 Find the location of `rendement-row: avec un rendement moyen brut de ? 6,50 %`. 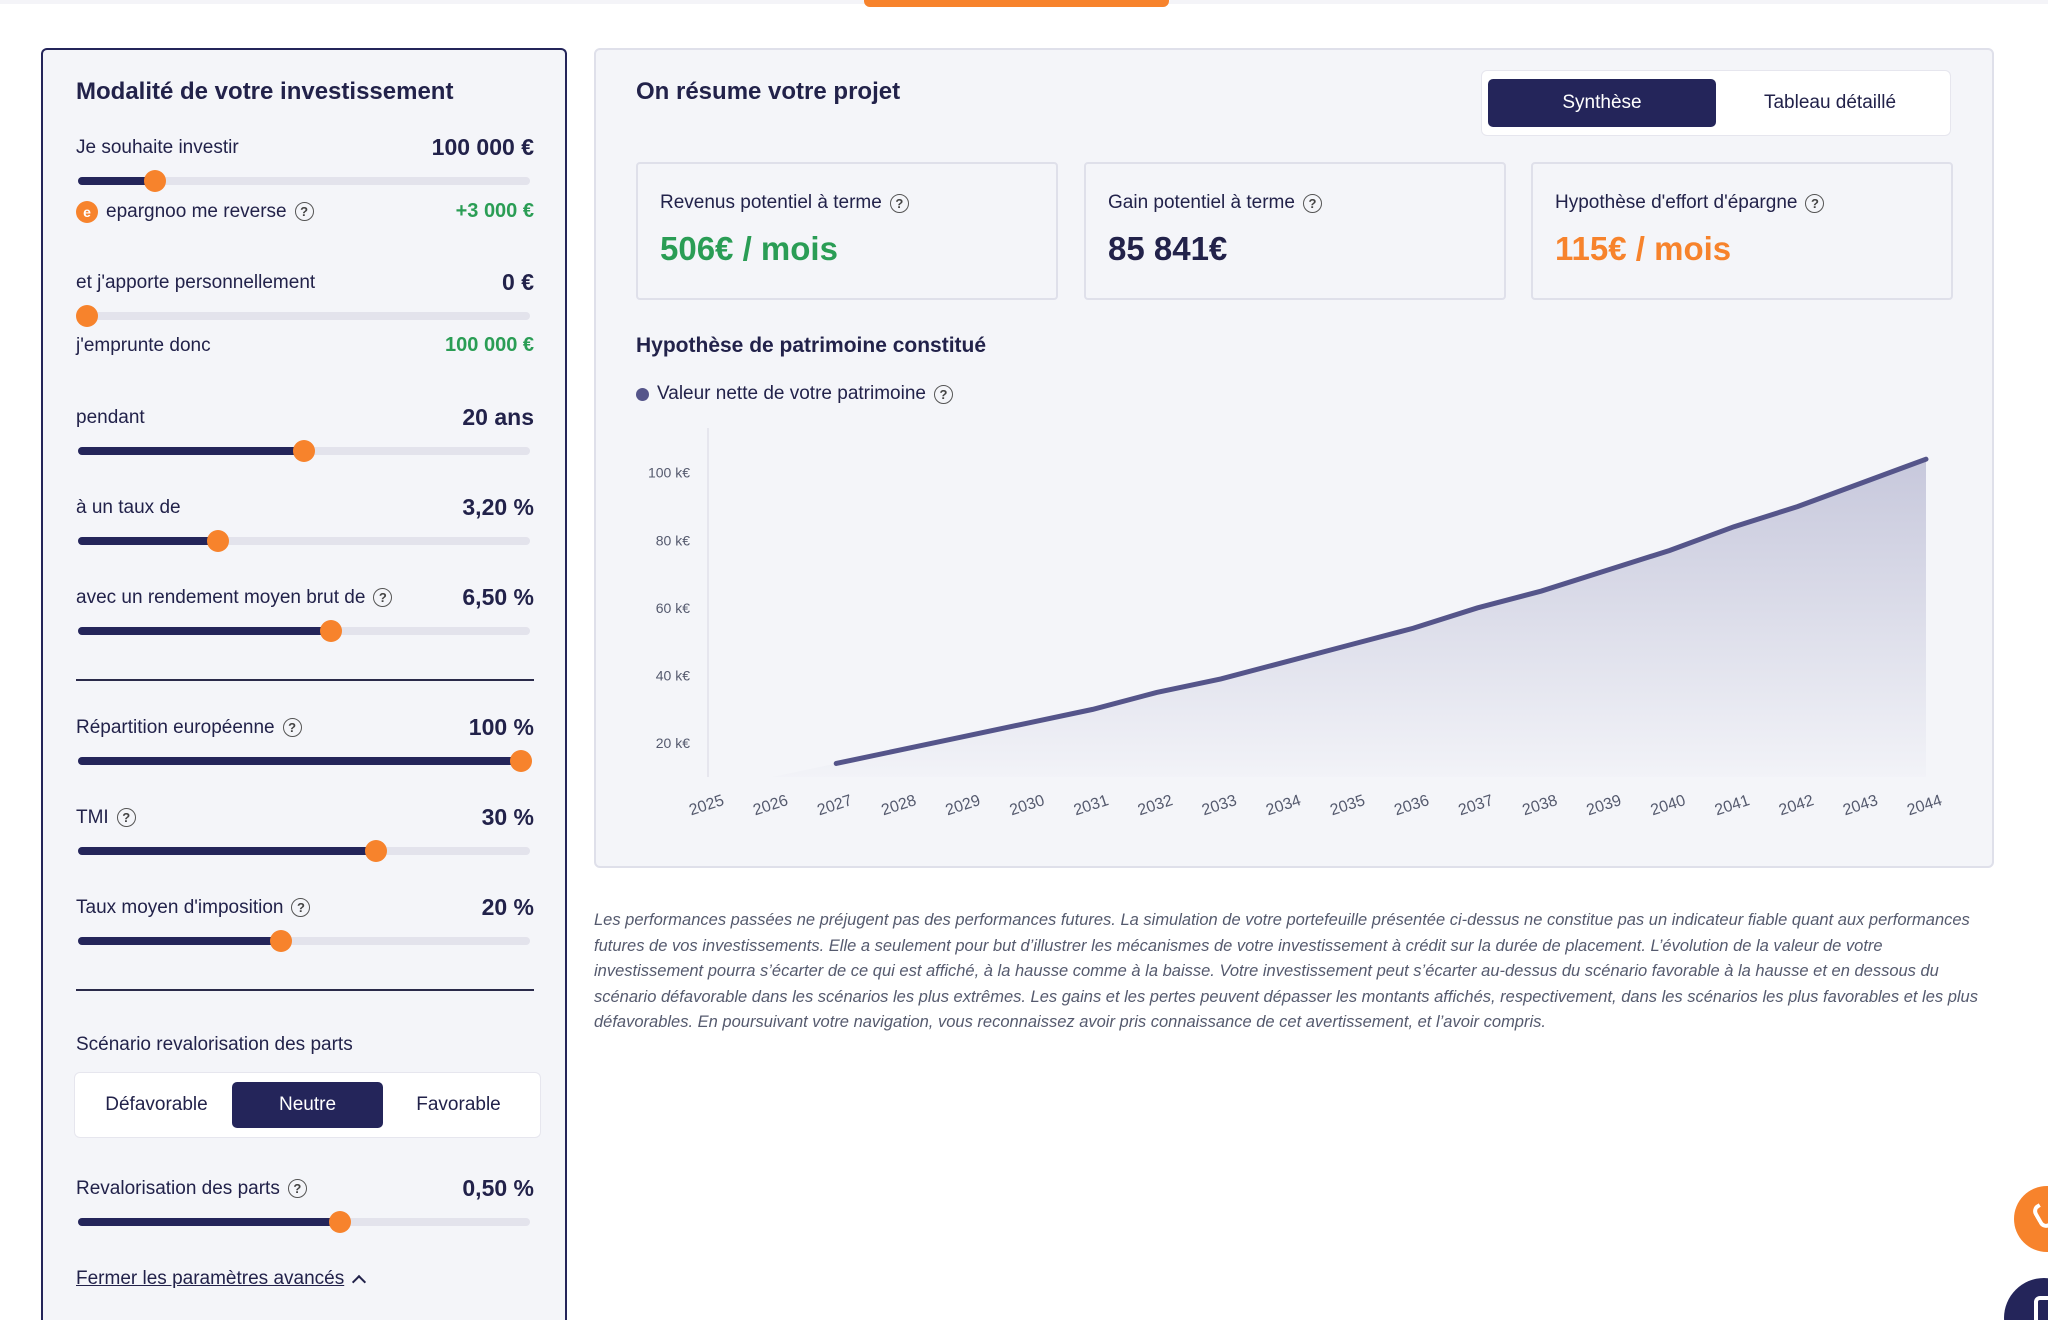

rendement-row: avec un rendement moyen brut de ? 6,50 % is located at coordinates (305, 597).